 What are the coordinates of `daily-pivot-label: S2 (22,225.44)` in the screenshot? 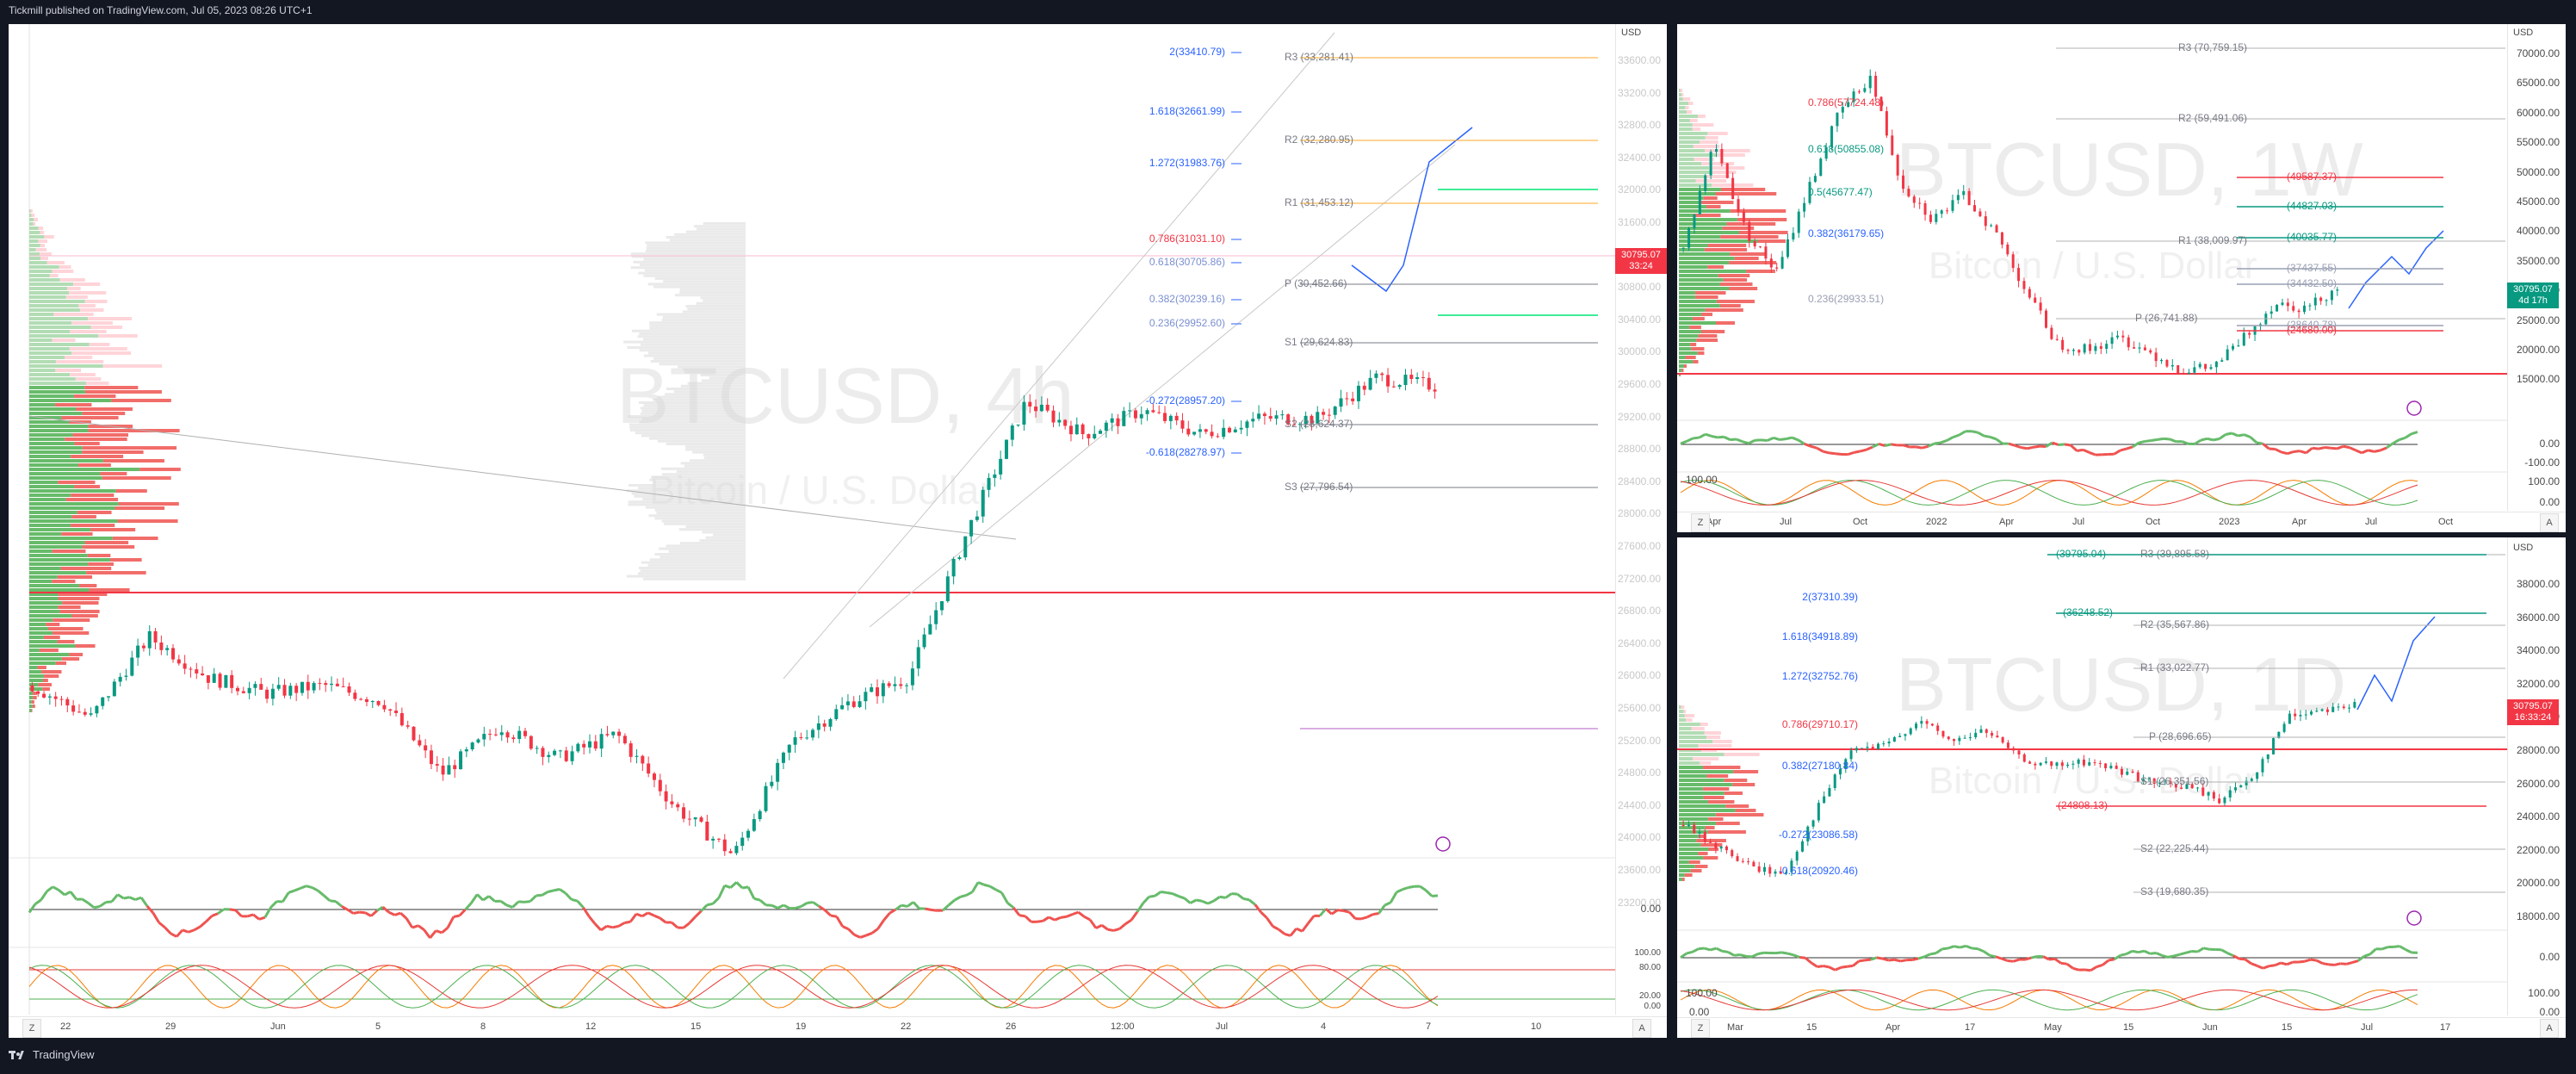 It's located at (2175, 848).